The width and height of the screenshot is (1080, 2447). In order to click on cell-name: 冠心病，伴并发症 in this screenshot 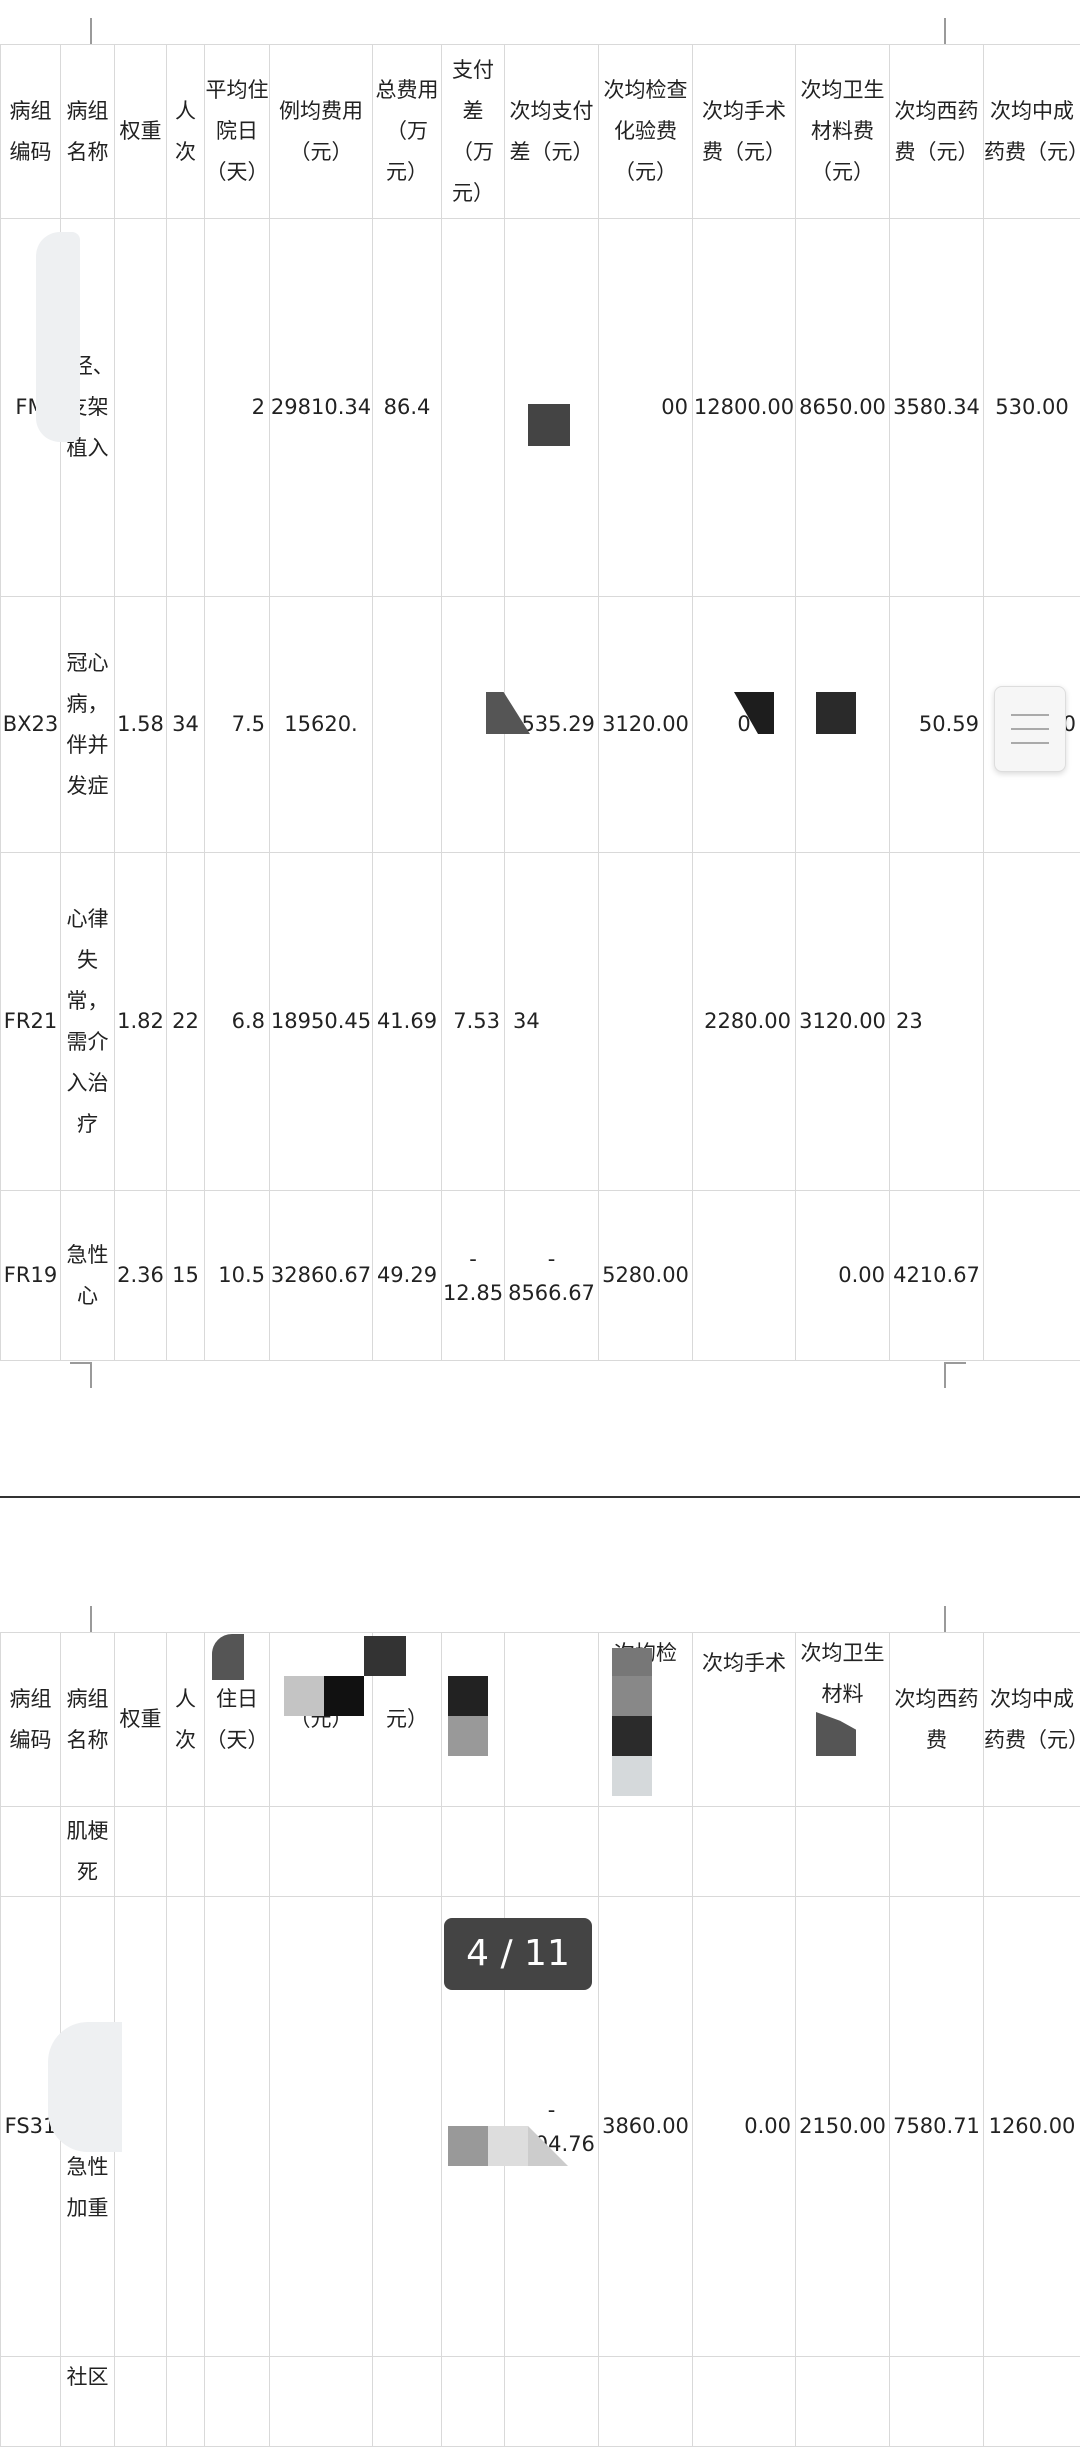, I will do `click(88, 725)`.